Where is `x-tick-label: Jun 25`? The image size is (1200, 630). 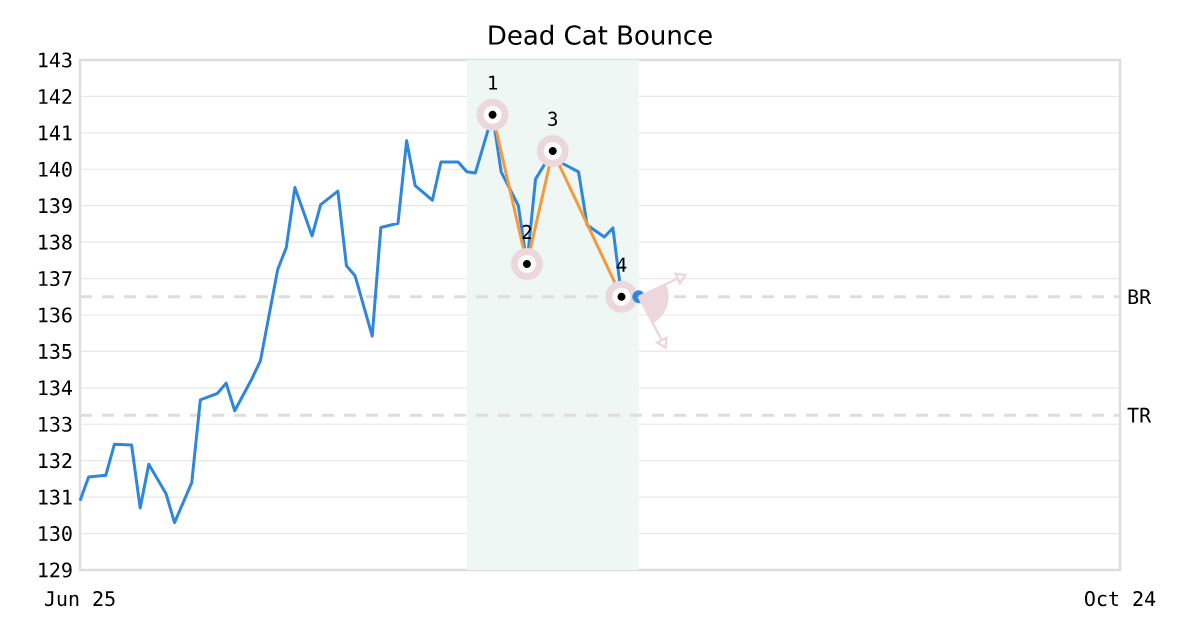
x-tick-label: Jun 25 is located at coordinates (79, 599).